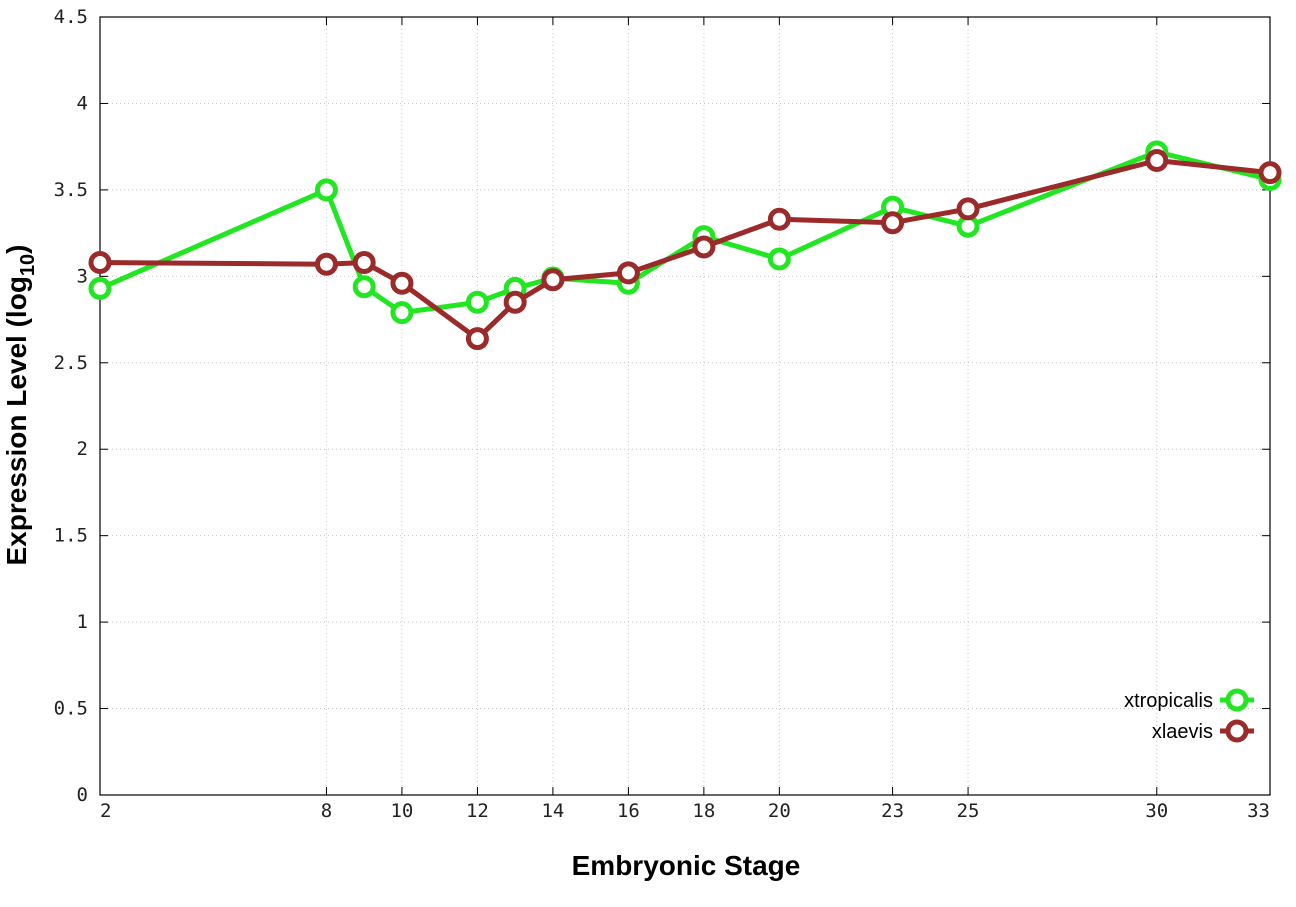 The height and width of the screenshot is (907, 1296). I want to click on x-tick-label: 2, so click(105, 811).